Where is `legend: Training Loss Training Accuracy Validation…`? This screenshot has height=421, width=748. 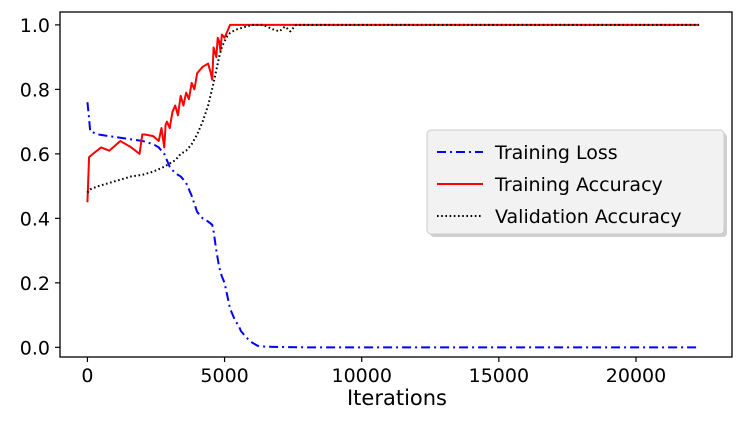
legend: Training Loss Training Accuracy Validation… is located at coordinates (576, 183).